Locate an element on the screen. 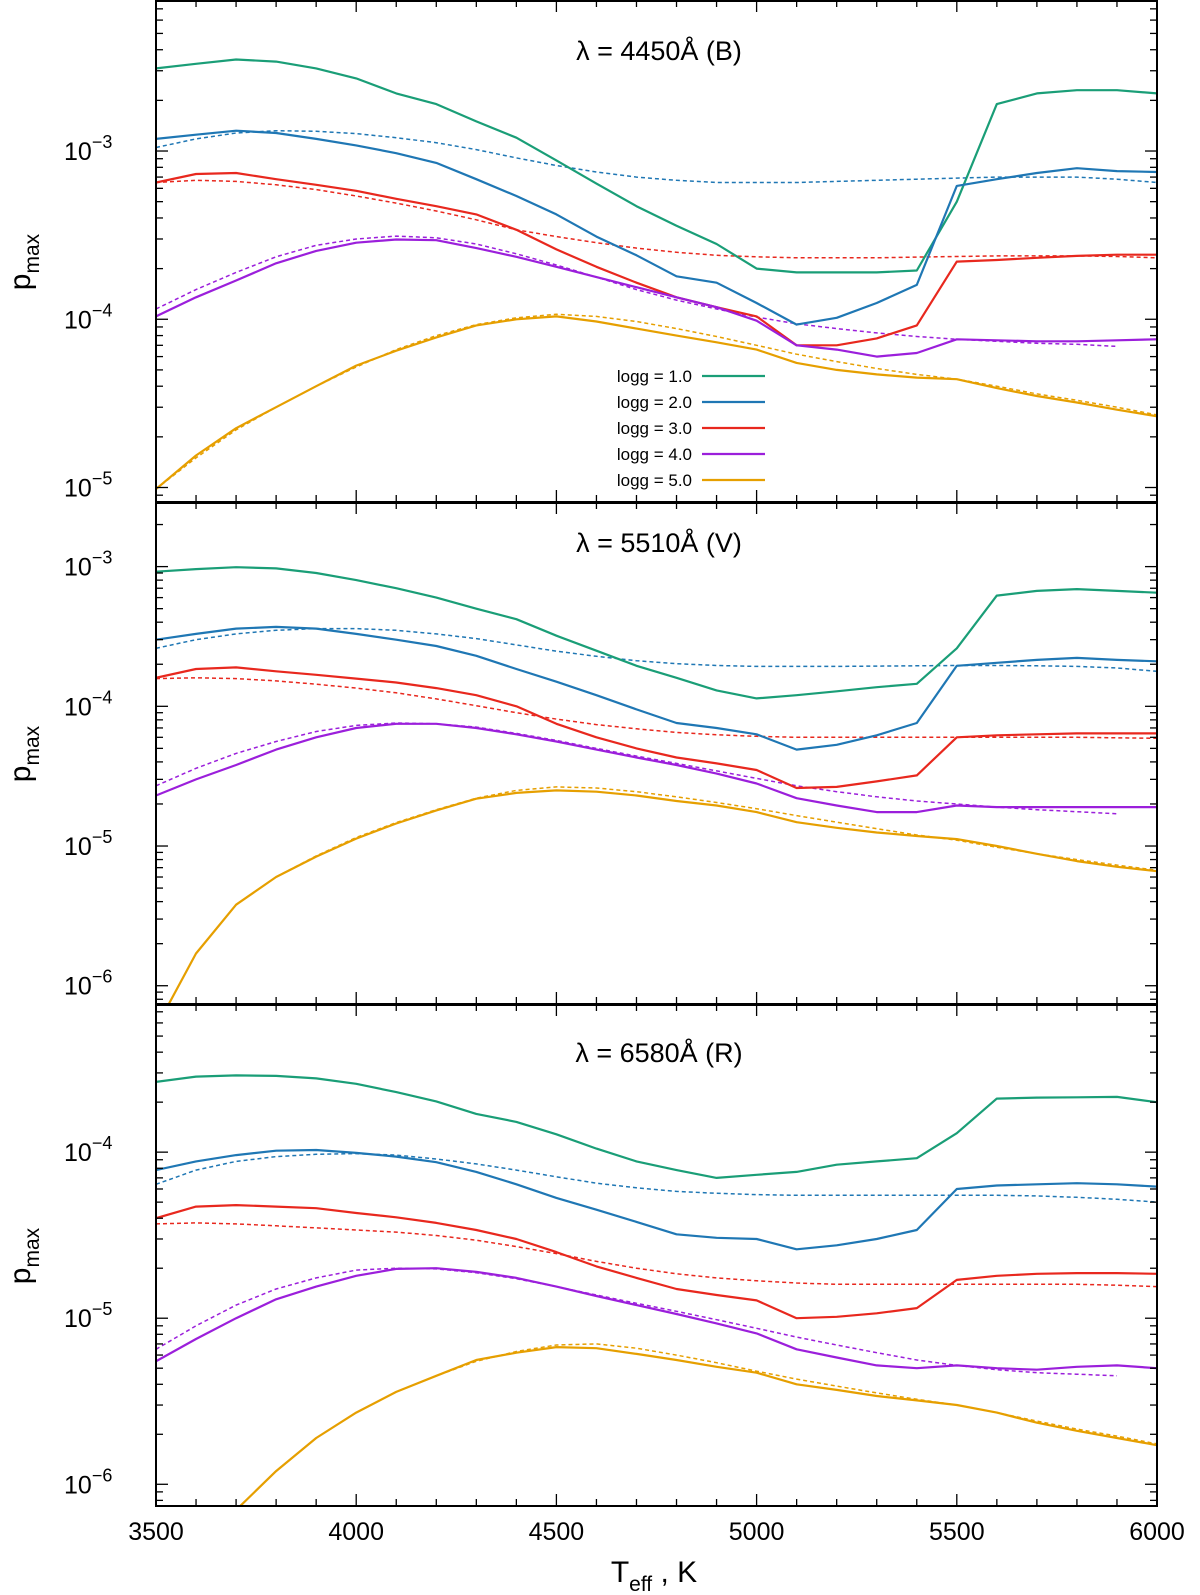  panel-2-ytick-label-2: 10⁻⁵ is located at coordinates (88, 844).